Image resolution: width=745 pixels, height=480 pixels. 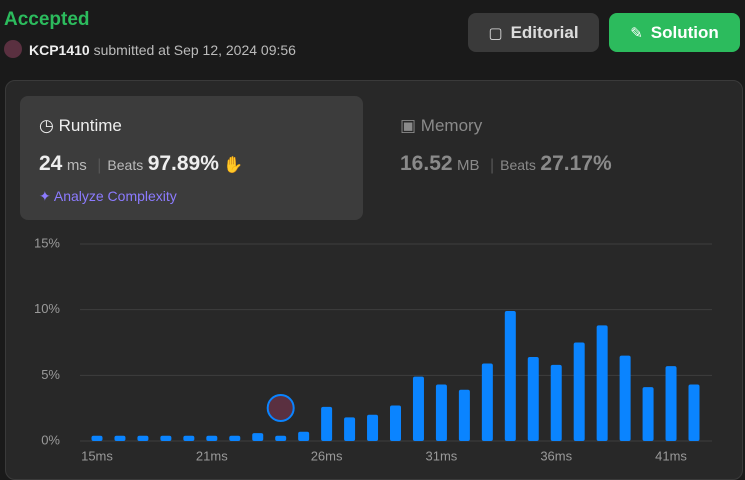 I want to click on runtime-label: Runtime, so click(x=90, y=125).